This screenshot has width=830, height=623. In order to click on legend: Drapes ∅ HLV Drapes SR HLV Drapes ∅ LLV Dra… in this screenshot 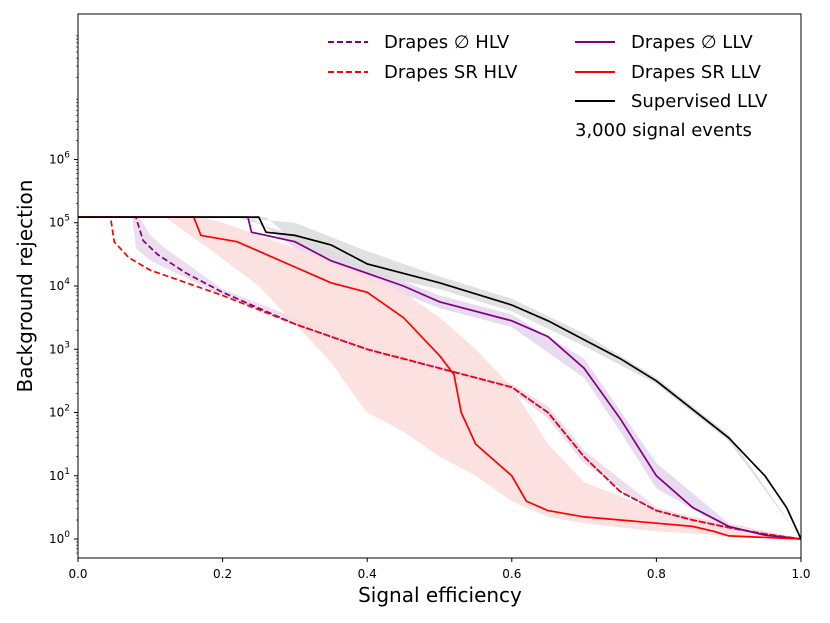, I will do `click(548, 86)`.